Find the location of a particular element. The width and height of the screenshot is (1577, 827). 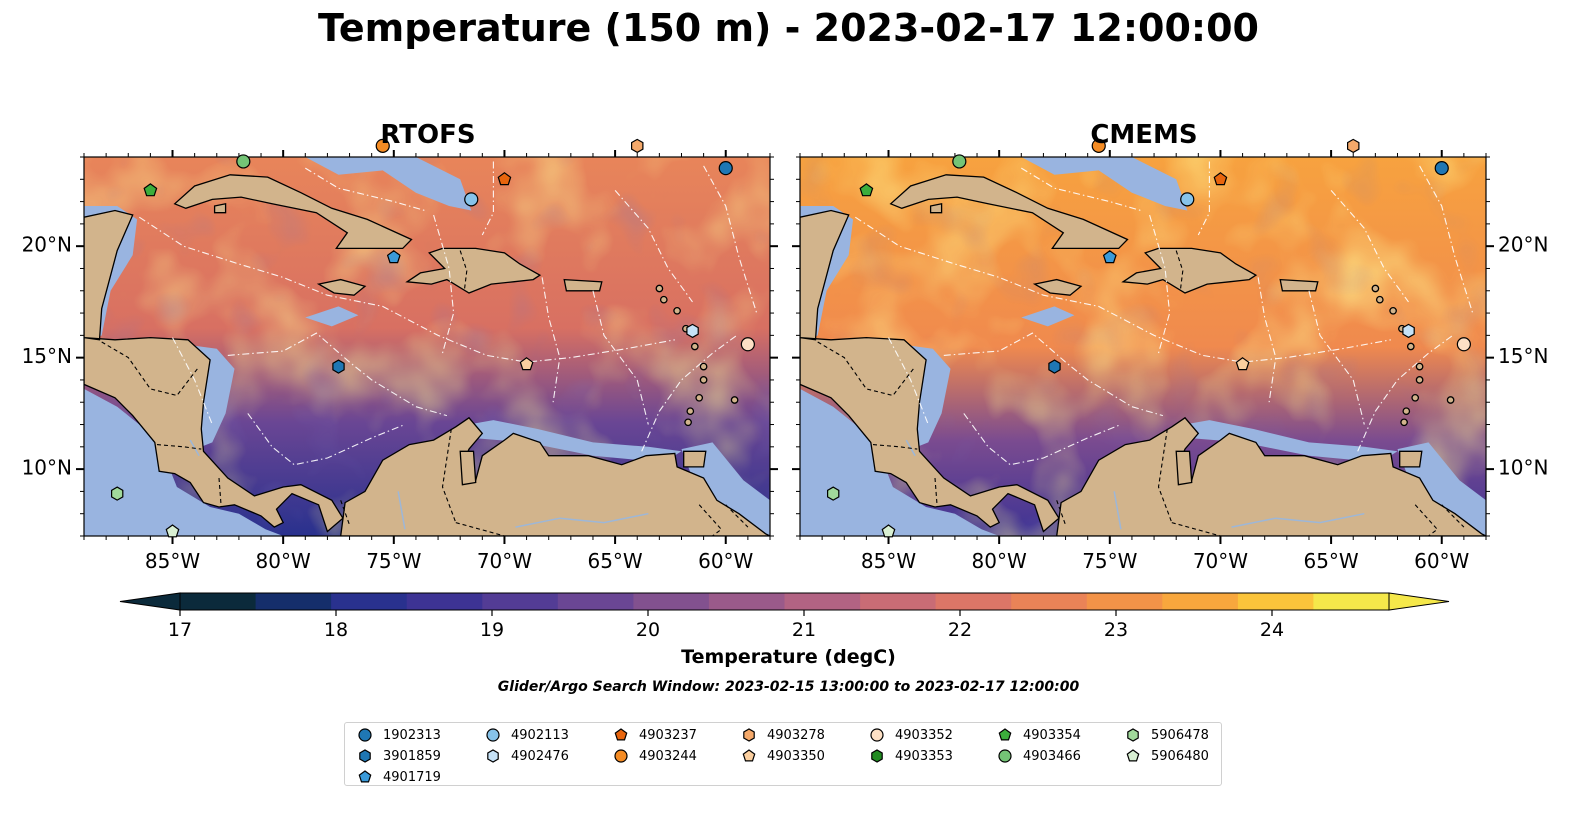

colorbar: 17 18 19 20 21 22 23 24 is located at coordinates (784, 616).